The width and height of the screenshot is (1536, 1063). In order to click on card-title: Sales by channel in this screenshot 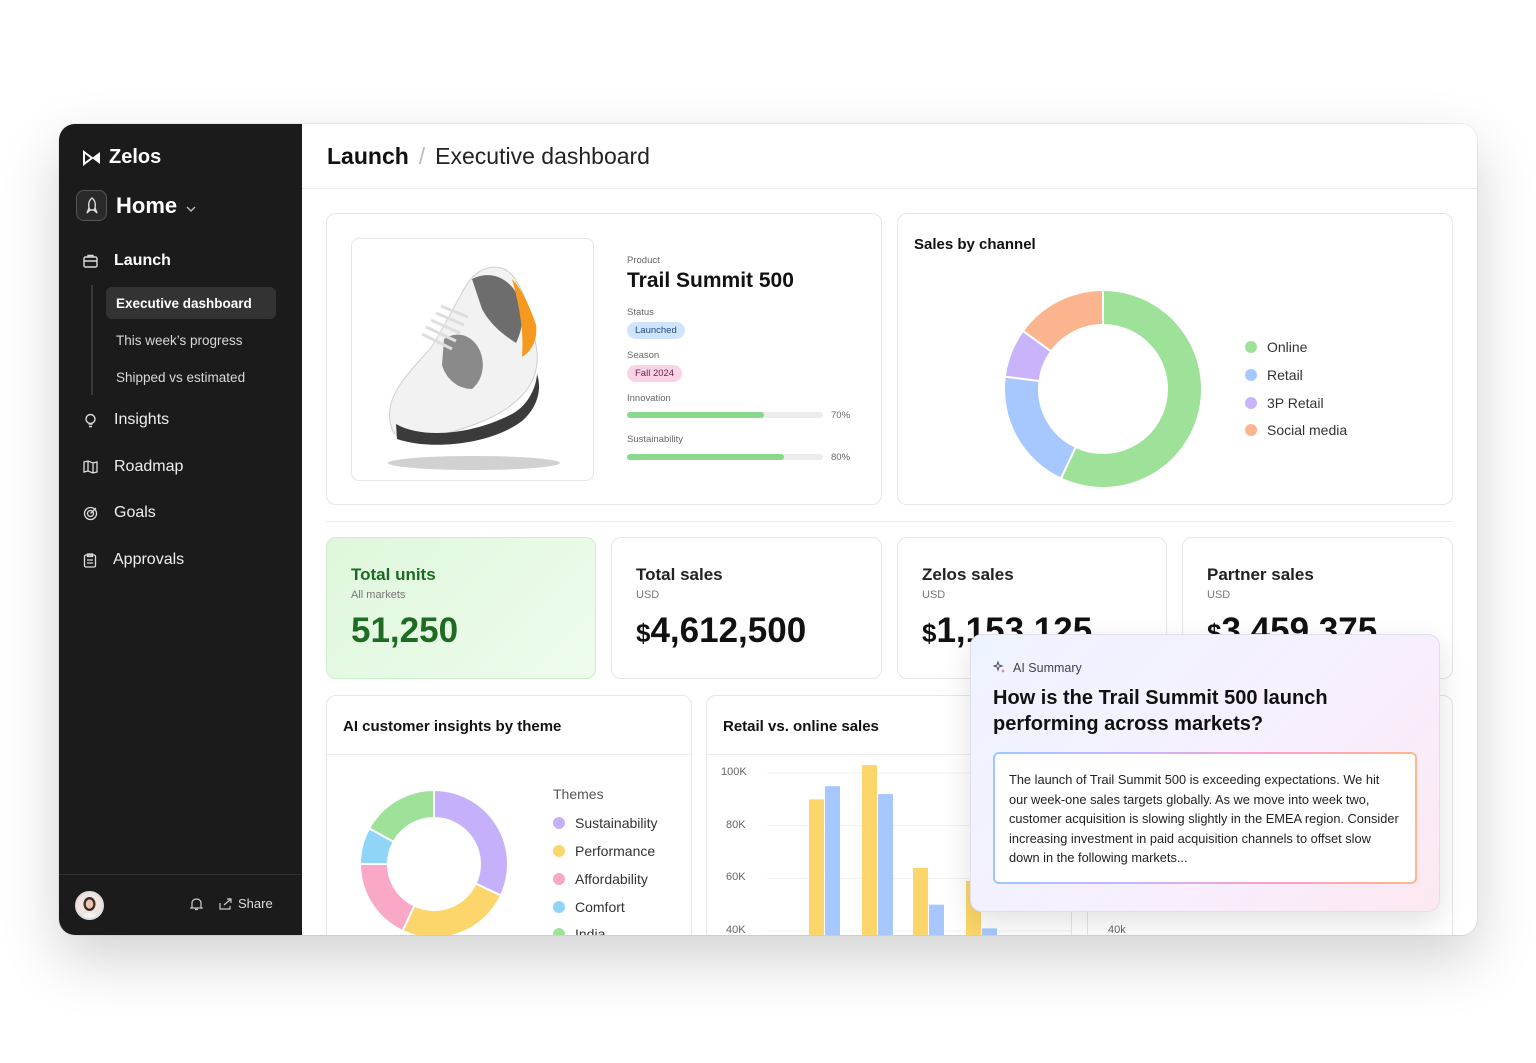, I will do `click(975, 244)`.